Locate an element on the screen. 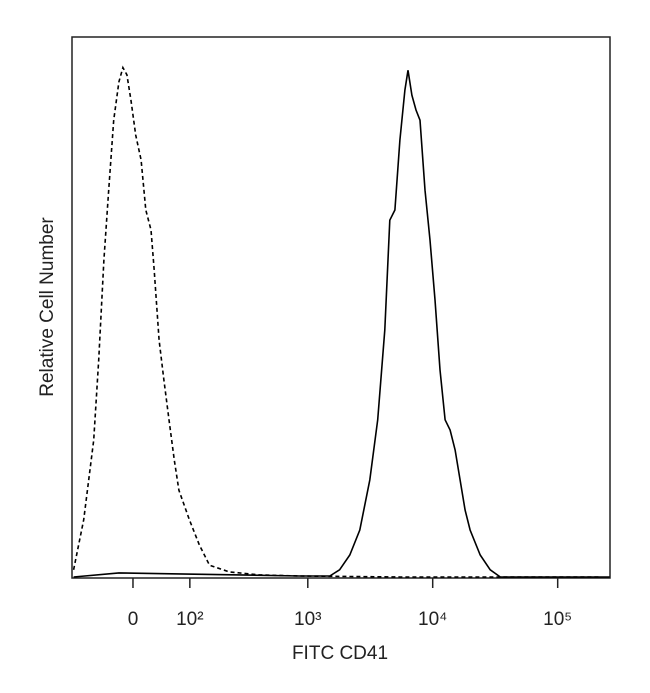 This screenshot has height=693, width=650. x-tick-label: 0 is located at coordinates (133, 619).